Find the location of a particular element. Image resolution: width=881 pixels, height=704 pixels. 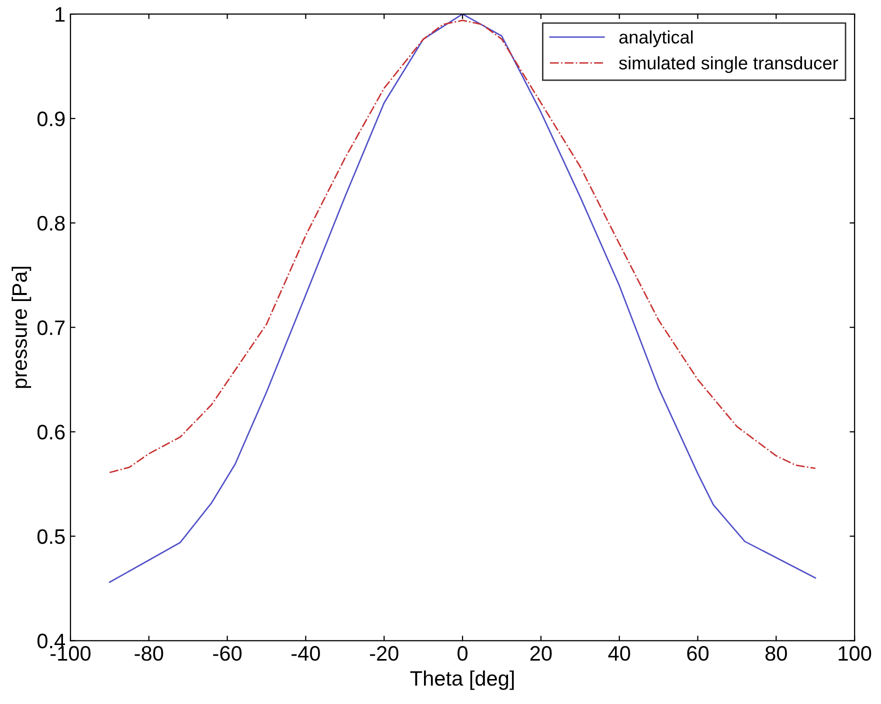

x-tick-label: -40 is located at coordinates (306, 653).